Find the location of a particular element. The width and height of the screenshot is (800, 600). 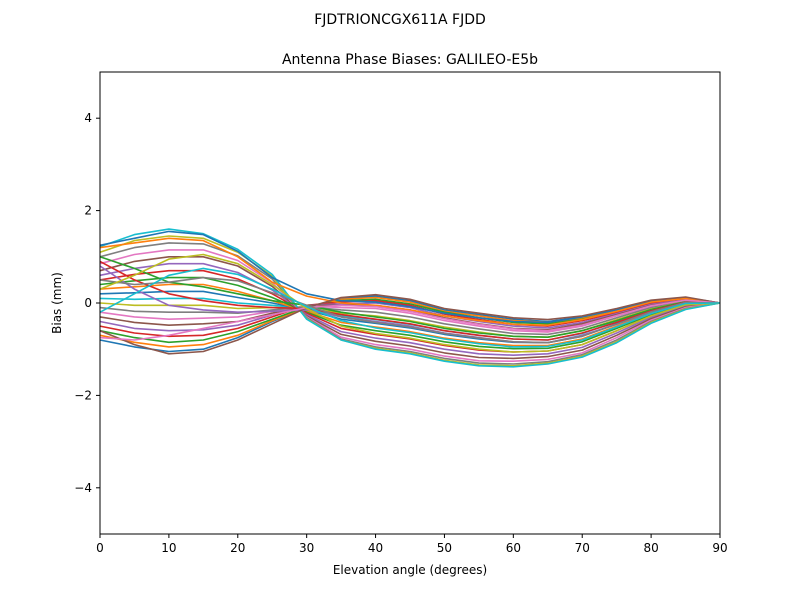

x-axis-label: Elevation angle (degrees) is located at coordinates (410, 570).